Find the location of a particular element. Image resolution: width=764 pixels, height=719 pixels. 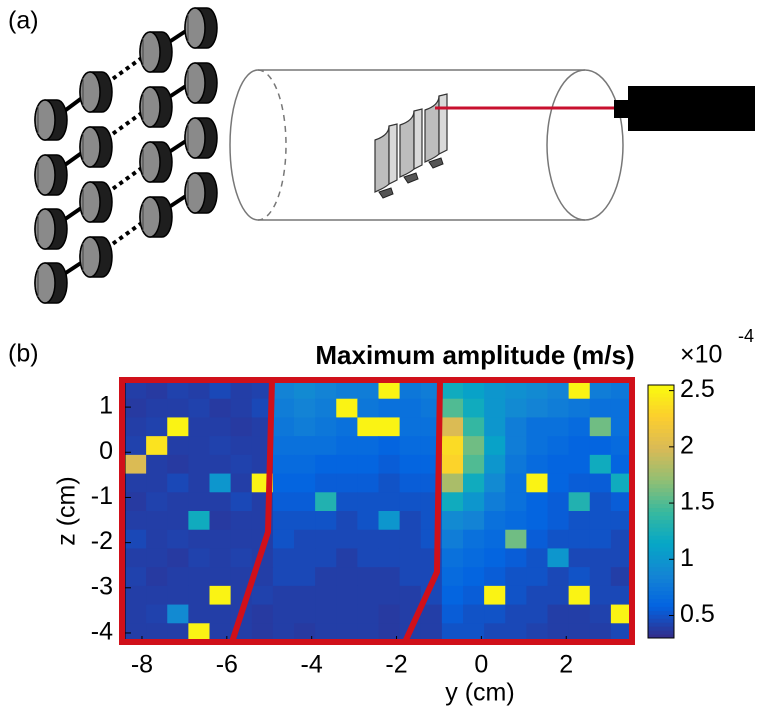

y-tick-label: -1 is located at coordinates (102, 496).